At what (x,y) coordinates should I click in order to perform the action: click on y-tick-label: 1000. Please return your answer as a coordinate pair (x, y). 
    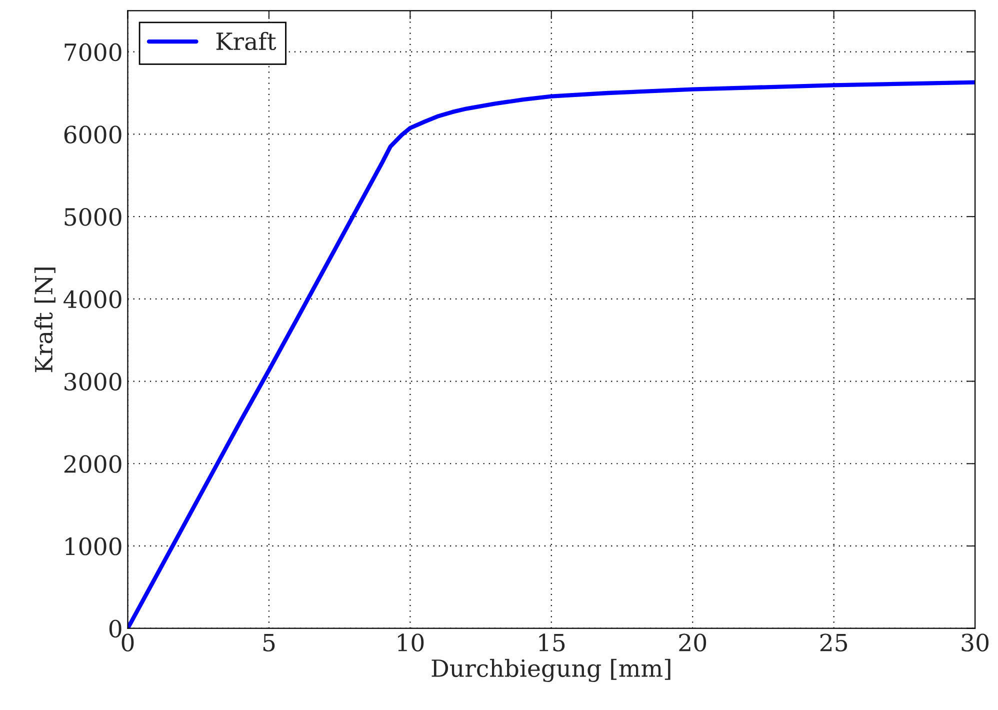
    Looking at the image, I should click on (94, 546).